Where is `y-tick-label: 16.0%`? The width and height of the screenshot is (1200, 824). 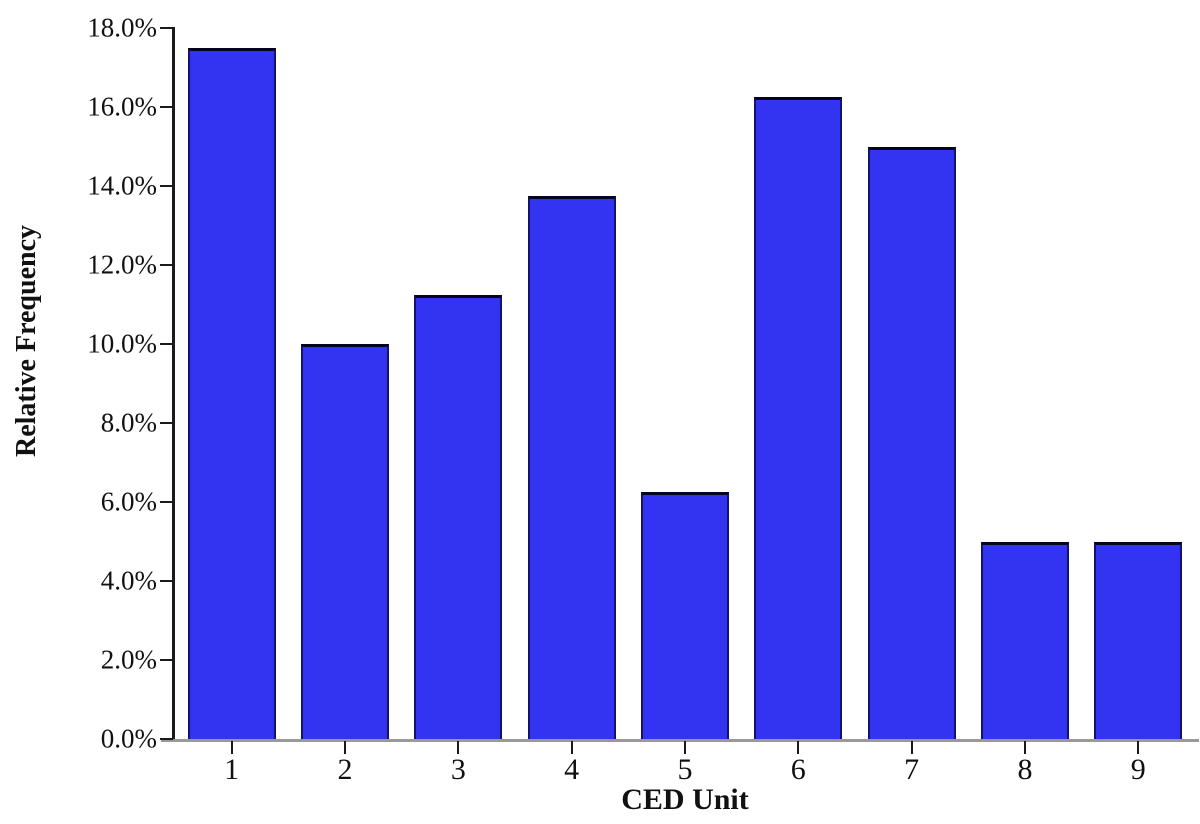
y-tick-label: 16.0% is located at coordinates (122, 106).